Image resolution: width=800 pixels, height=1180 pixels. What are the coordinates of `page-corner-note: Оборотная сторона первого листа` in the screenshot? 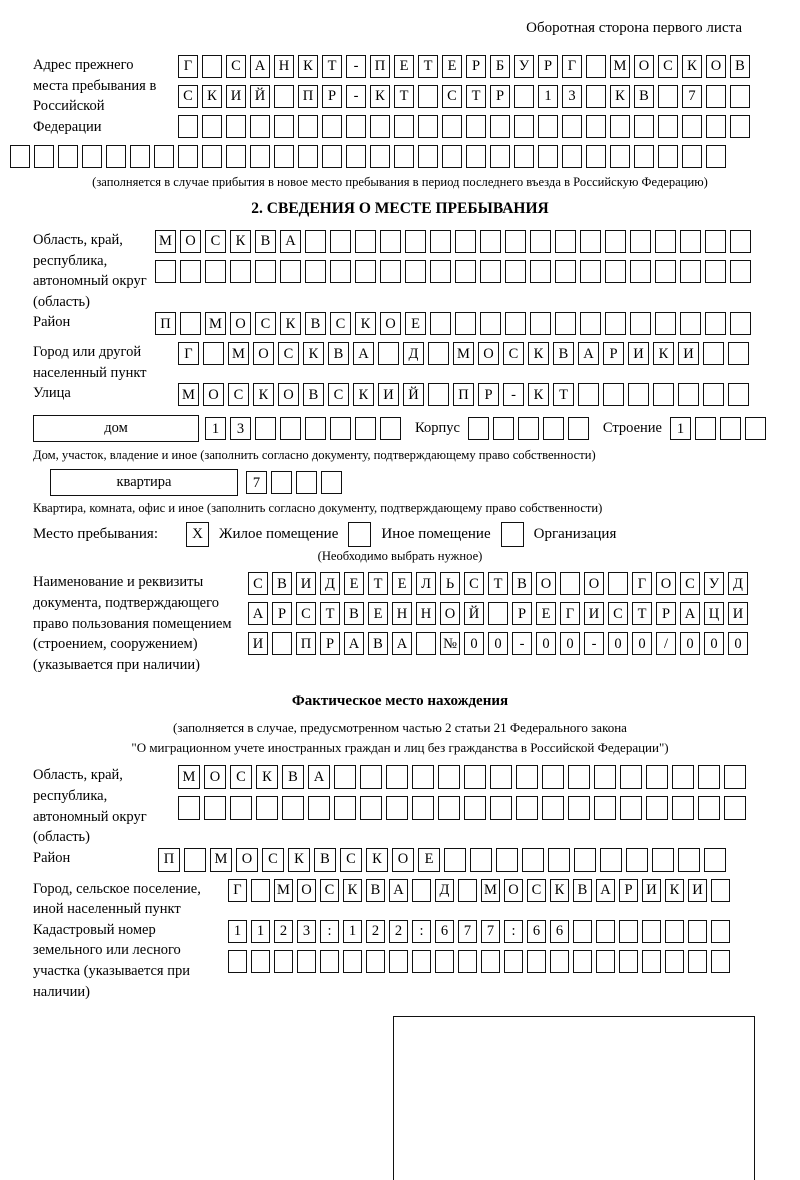 It's located at (634, 28).